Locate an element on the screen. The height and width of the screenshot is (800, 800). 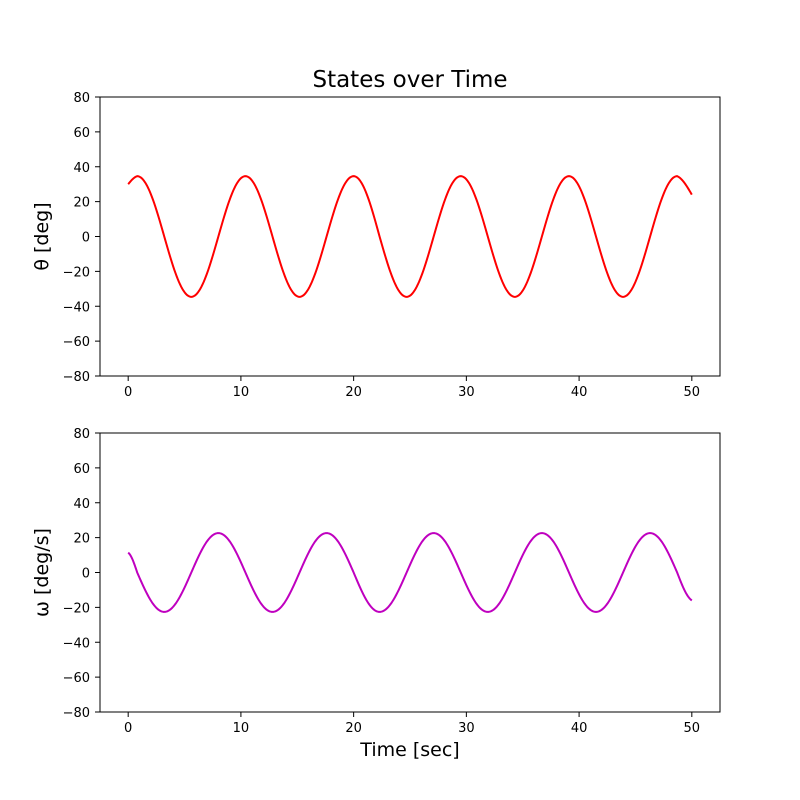
theta-x-tick-label: 50 is located at coordinates (692, 392).